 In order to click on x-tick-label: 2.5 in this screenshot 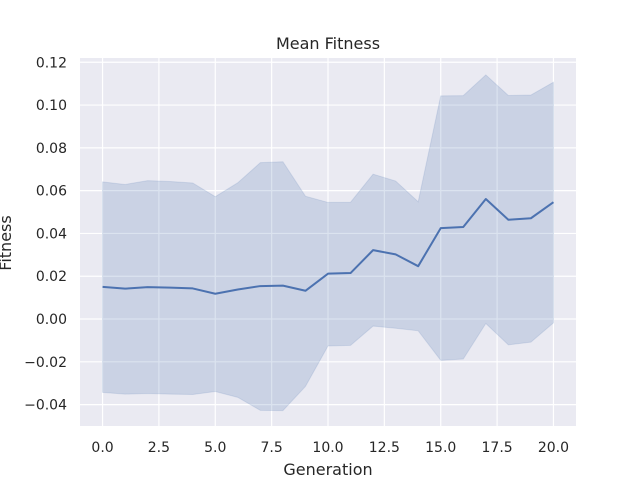, I will do `click(159, 448)`.